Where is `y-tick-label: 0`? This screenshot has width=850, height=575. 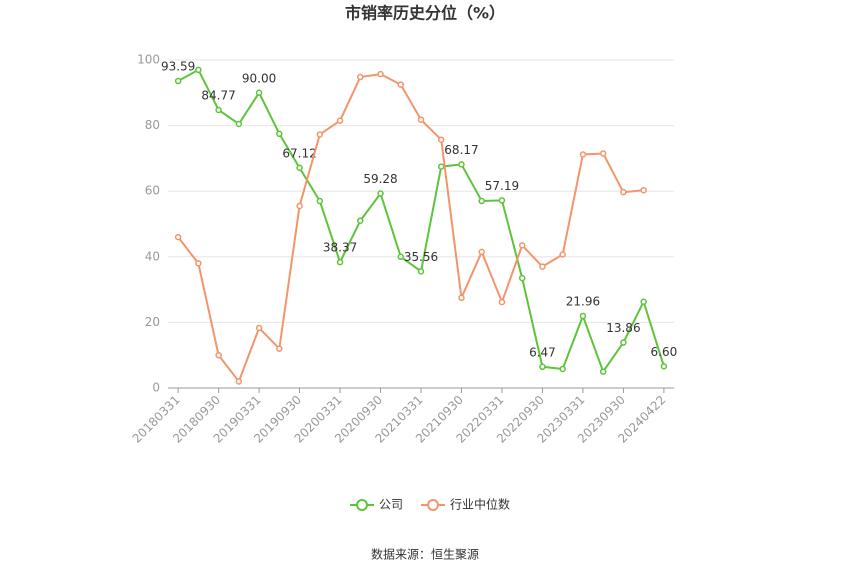
y-tick-label: 0 is located at coordinates (156, 388).